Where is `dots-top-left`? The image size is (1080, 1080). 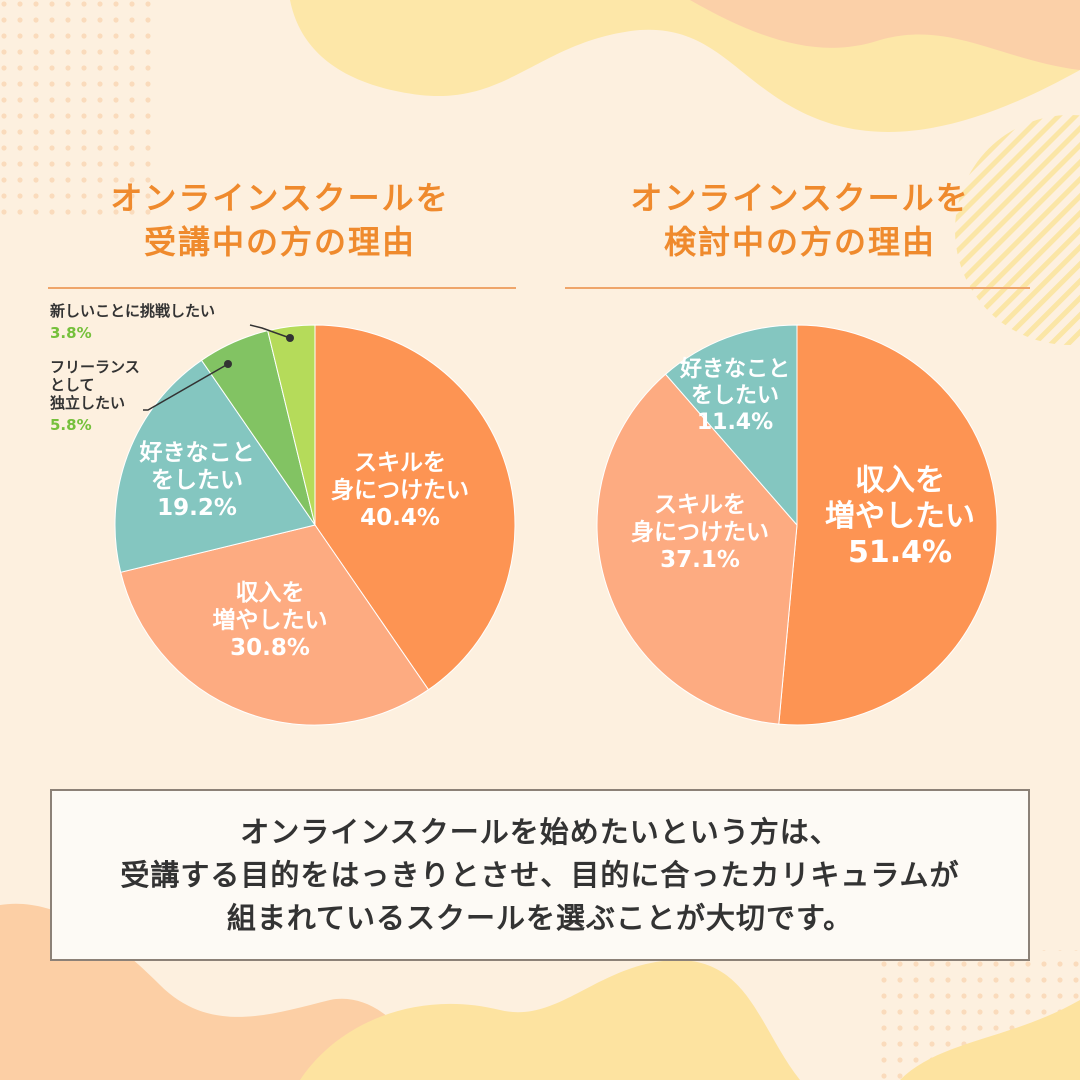
dots-top-left is located at coordinates (80, 110).